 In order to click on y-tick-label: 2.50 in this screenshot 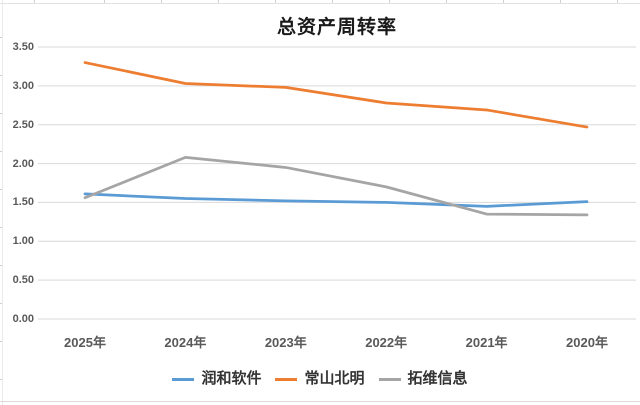, I will do `click(23, 124)`.